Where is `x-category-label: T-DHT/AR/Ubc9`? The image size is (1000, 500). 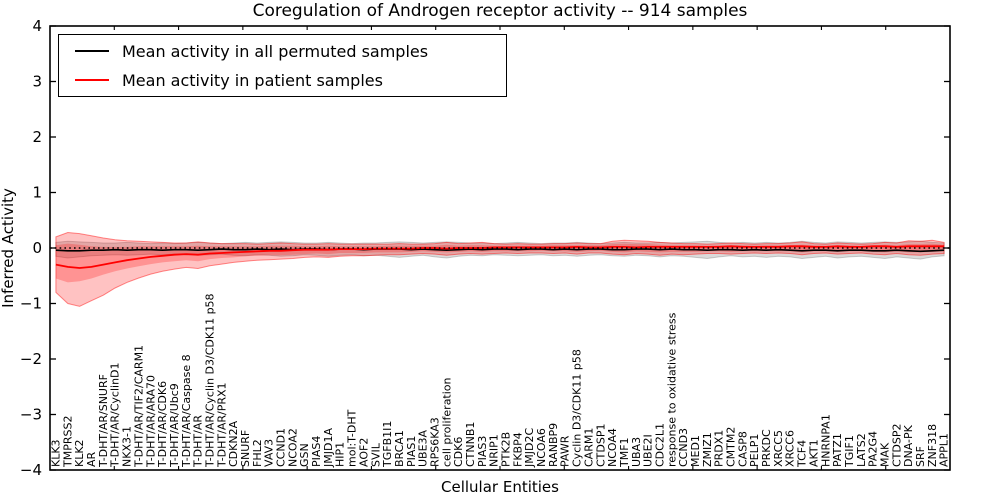
x-category-label: T-DHT/AR/Ubc9 is located at coordinates (174, 425).